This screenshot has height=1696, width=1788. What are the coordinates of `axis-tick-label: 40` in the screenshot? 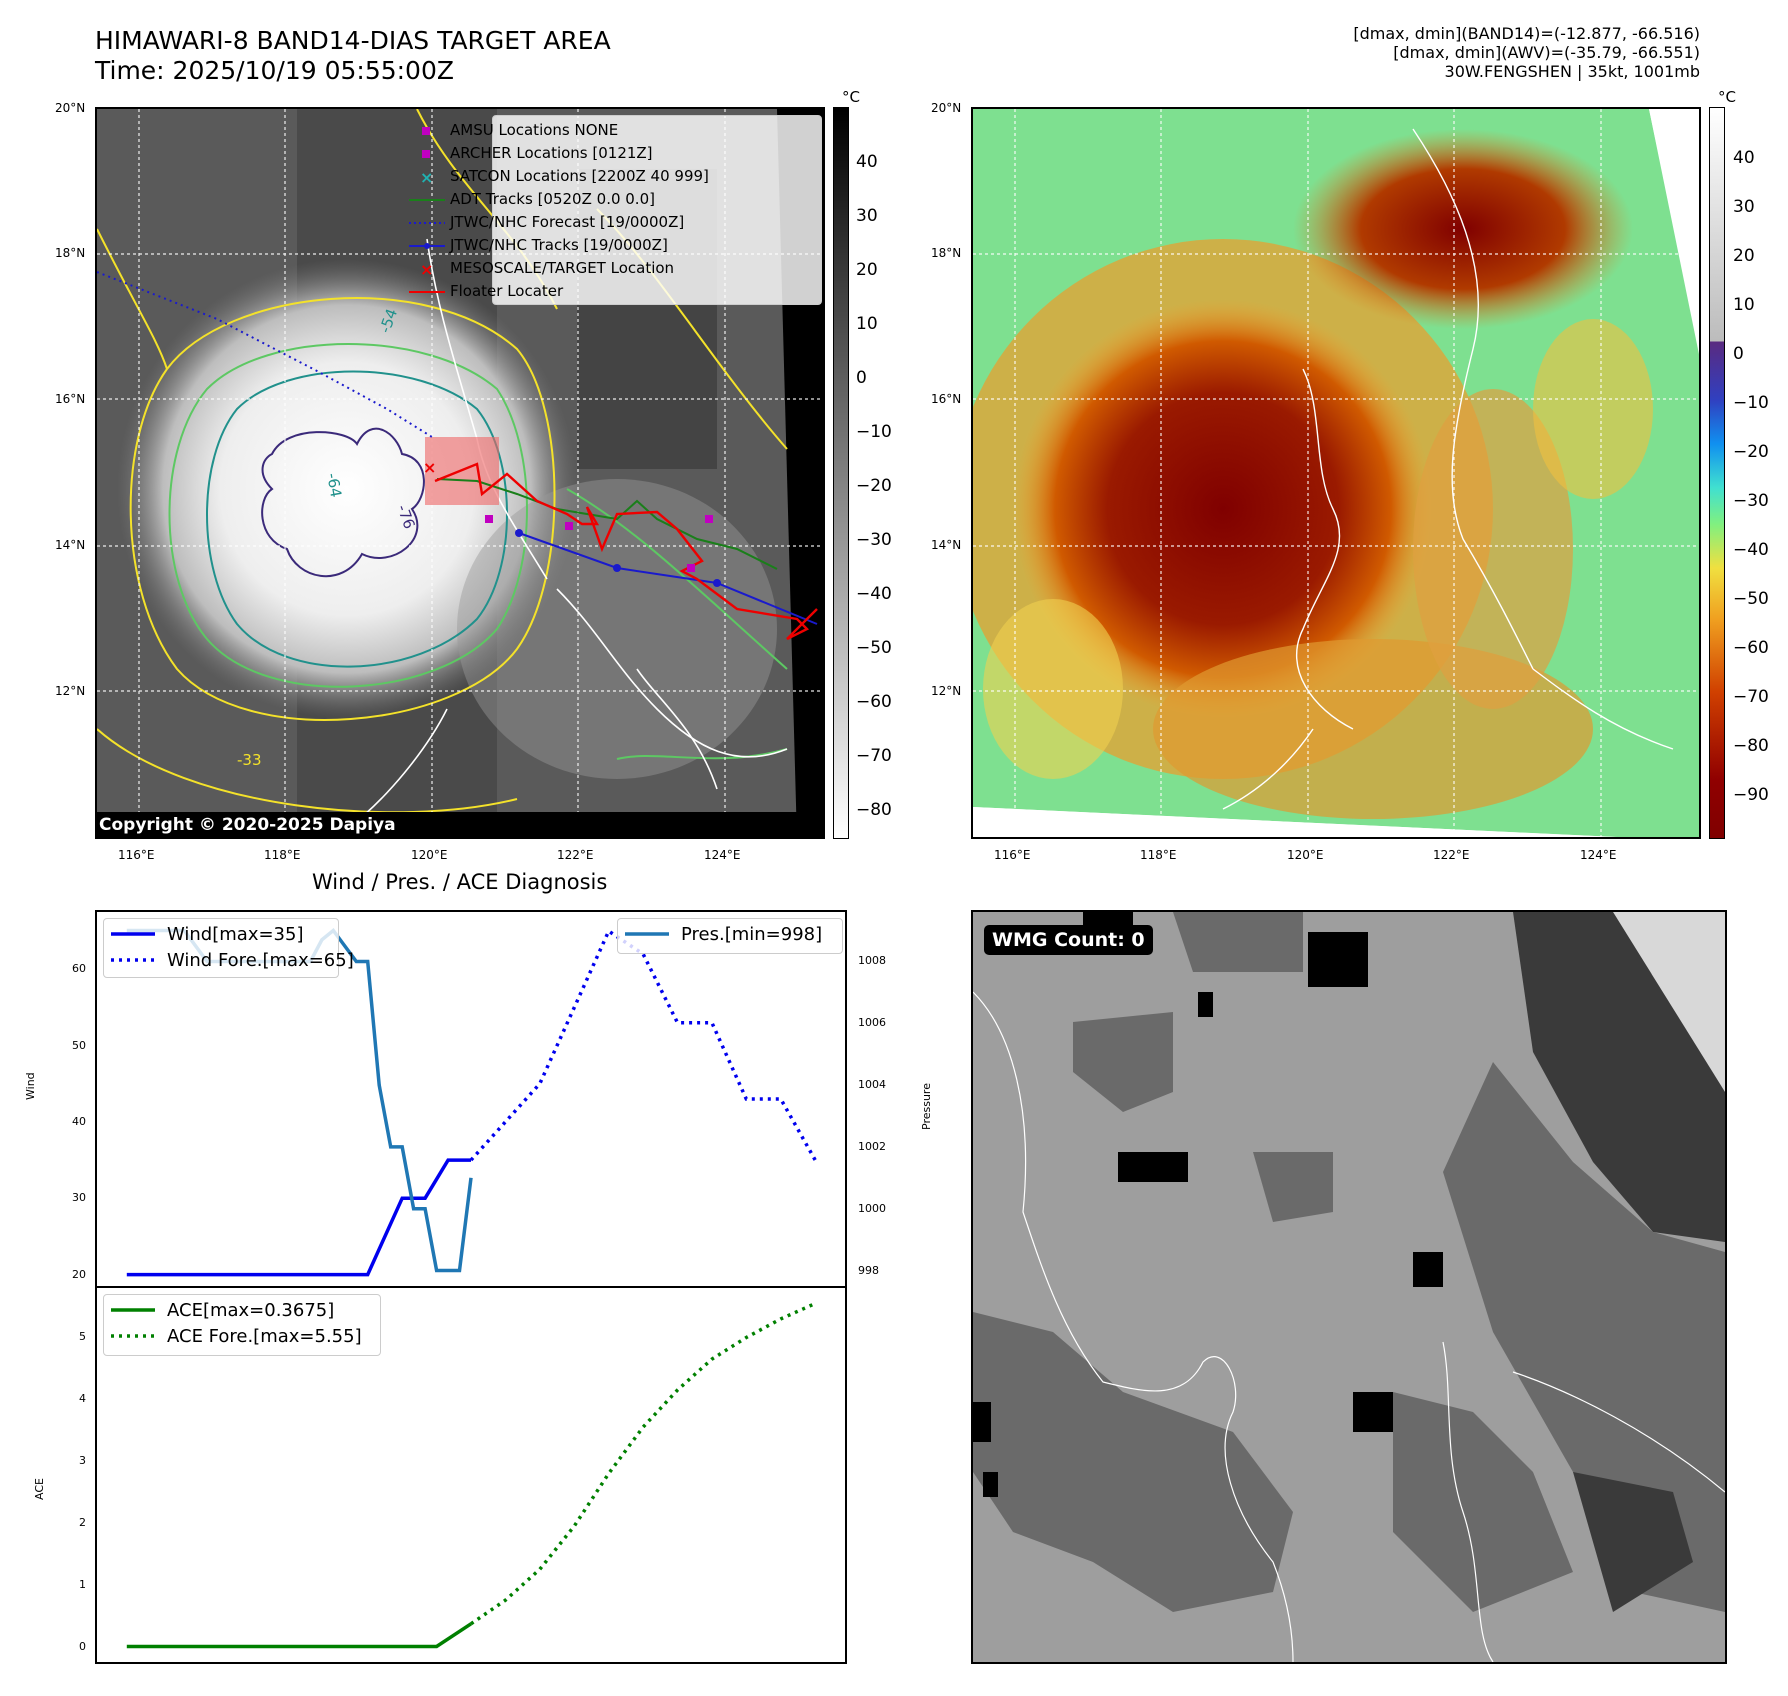 It's located at (79, 1121).